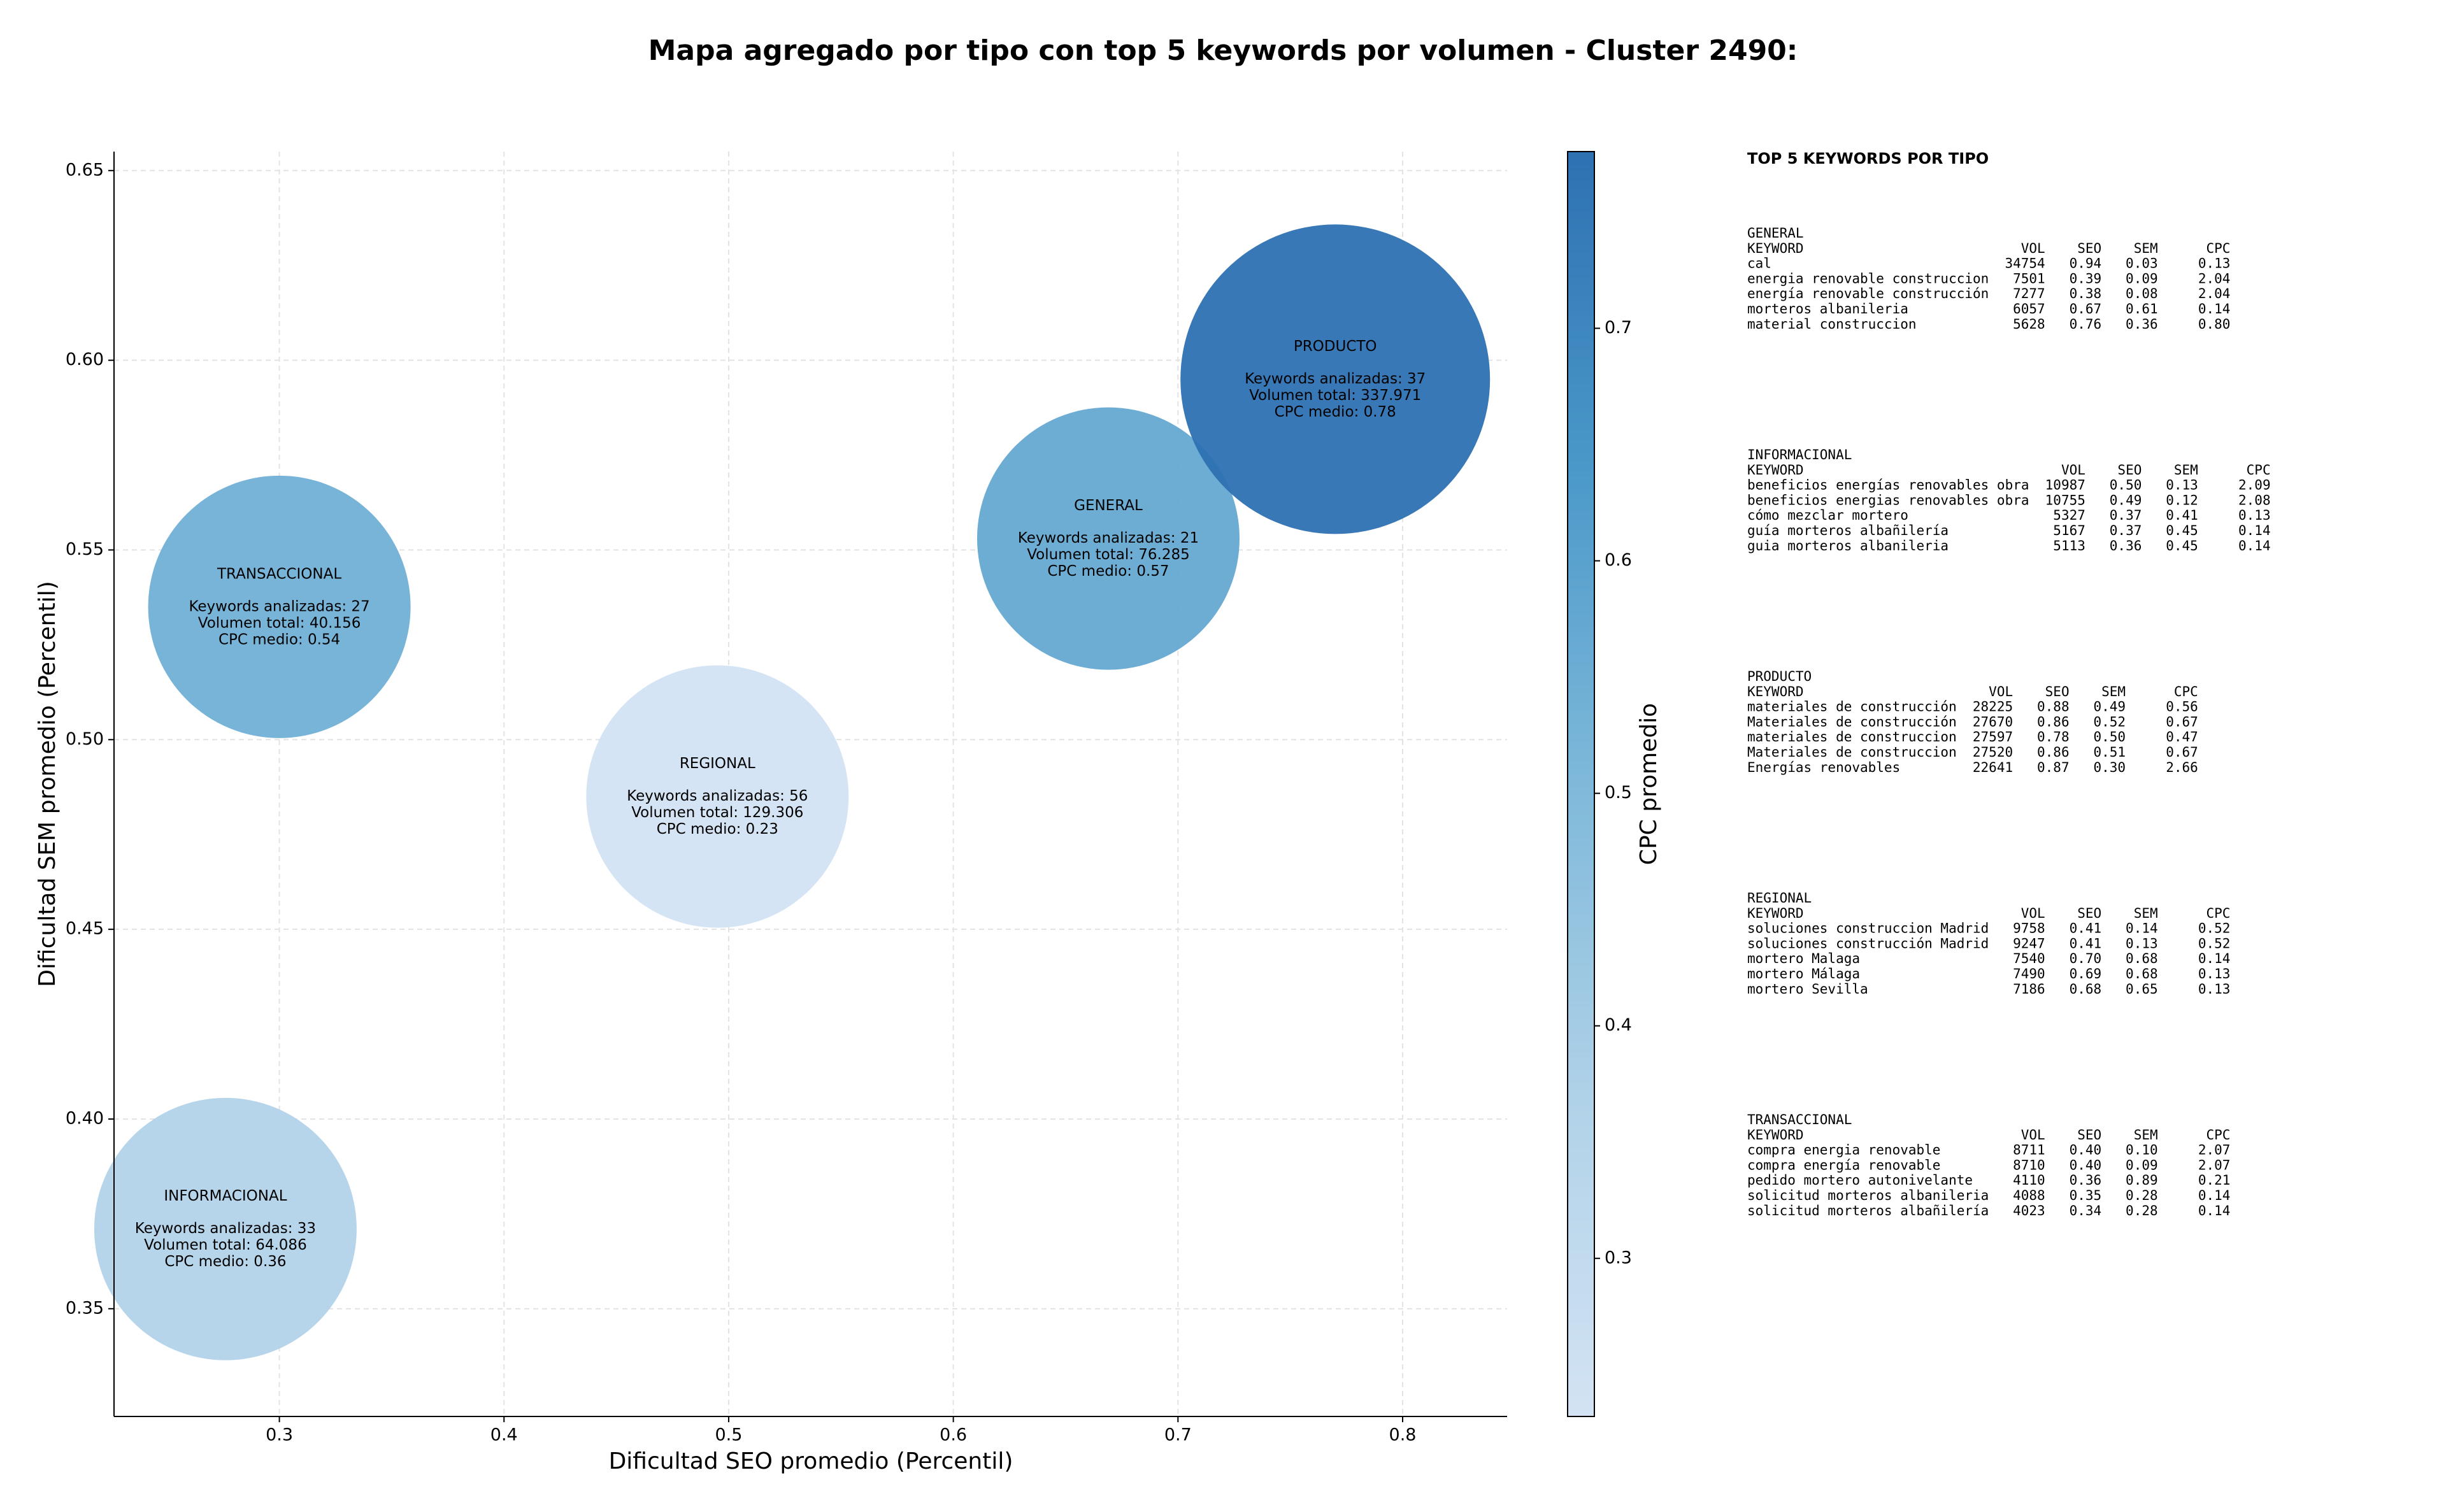  What do you see at coordinates (2182, 530) in the screenshot?
I see `panel-cell: 0.45` at bounding box center [2182, 530].